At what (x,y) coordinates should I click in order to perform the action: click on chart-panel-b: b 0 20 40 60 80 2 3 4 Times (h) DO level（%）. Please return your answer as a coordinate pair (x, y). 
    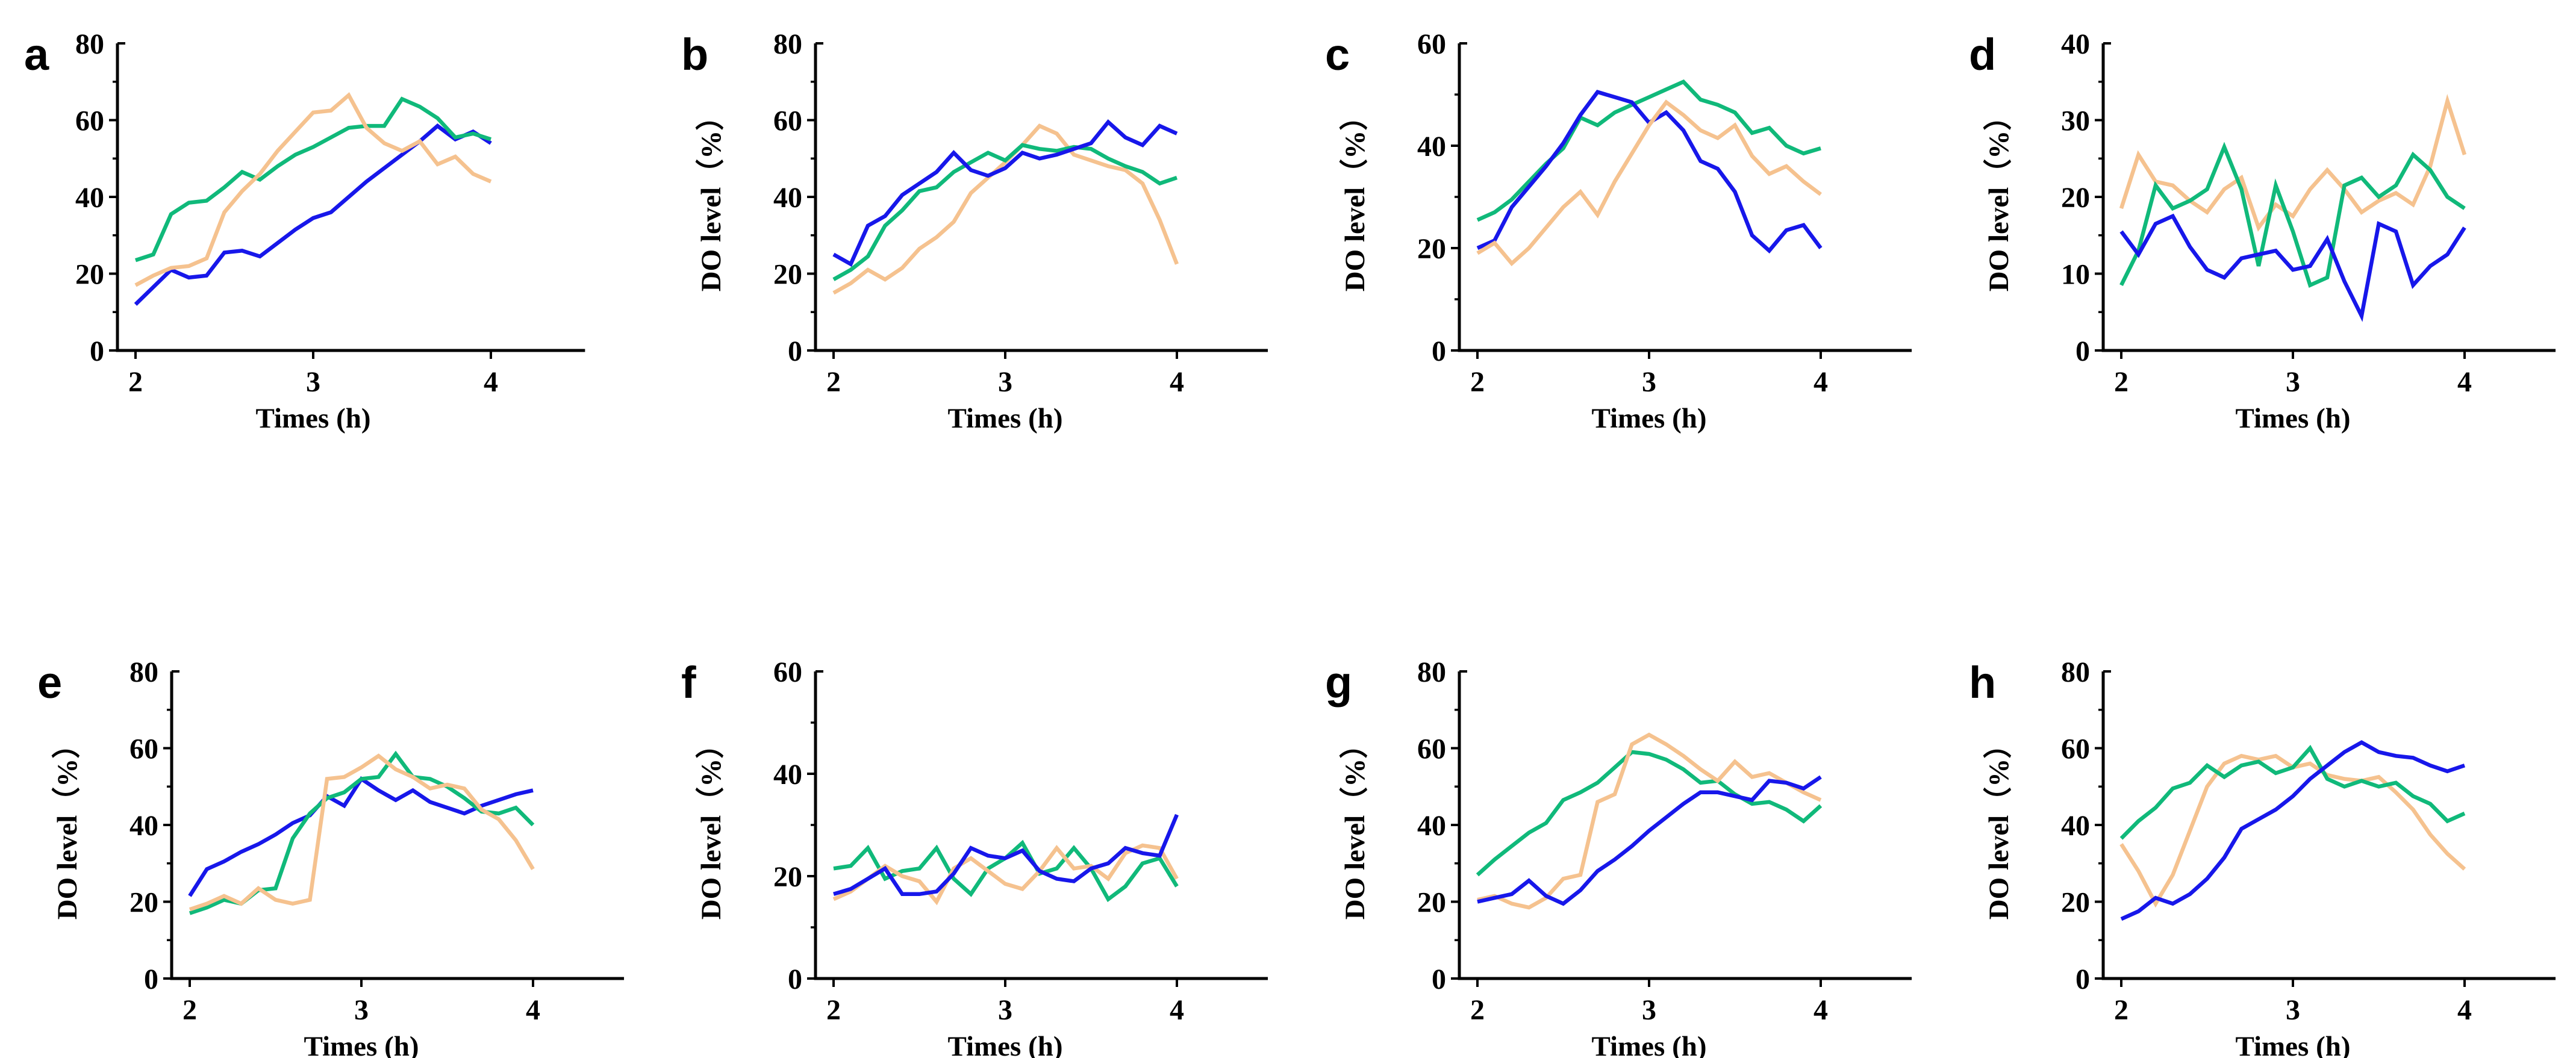
    Looking at the image, I should click on (974, 231).